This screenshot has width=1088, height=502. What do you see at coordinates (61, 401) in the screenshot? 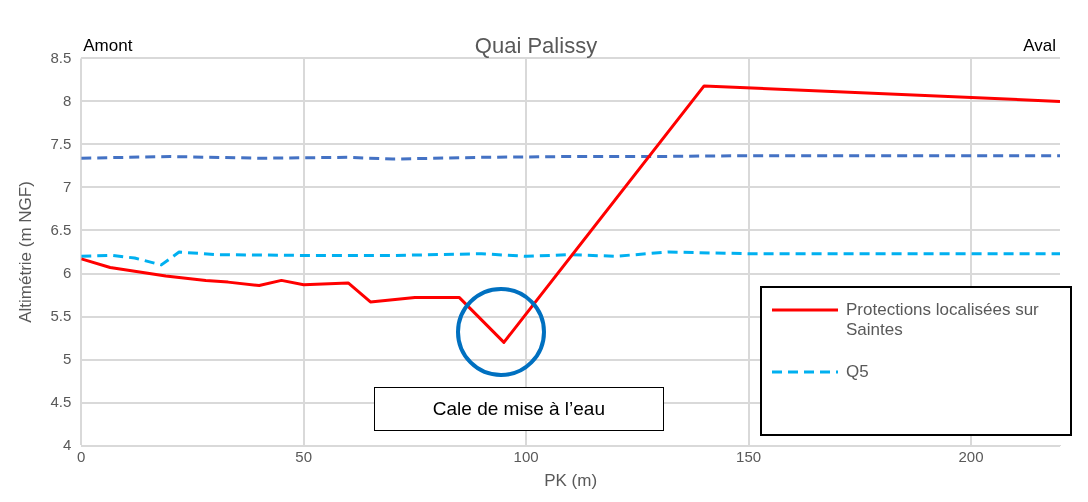
I see `y-tick-label: 4.5` at bounding box center [61, 401].